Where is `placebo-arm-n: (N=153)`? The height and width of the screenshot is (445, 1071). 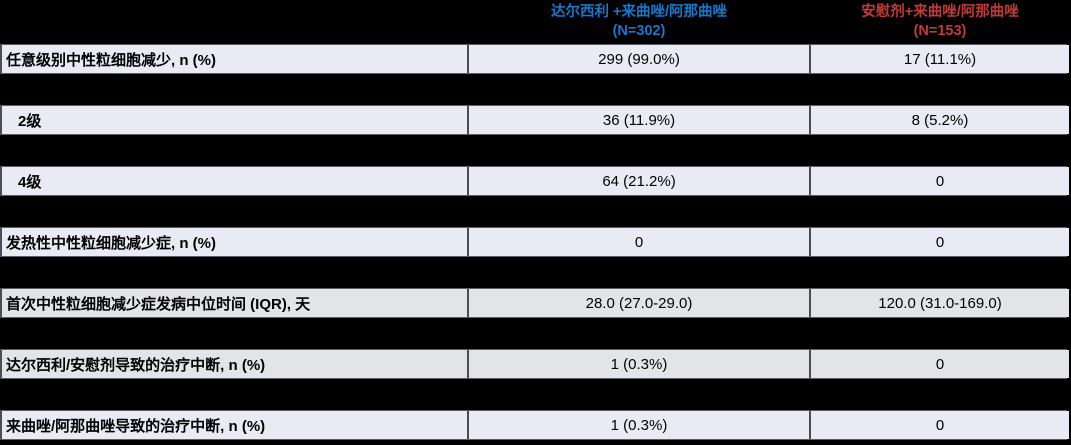
placebo-arm-n: (N=153) is located at coordinates (940, 31).